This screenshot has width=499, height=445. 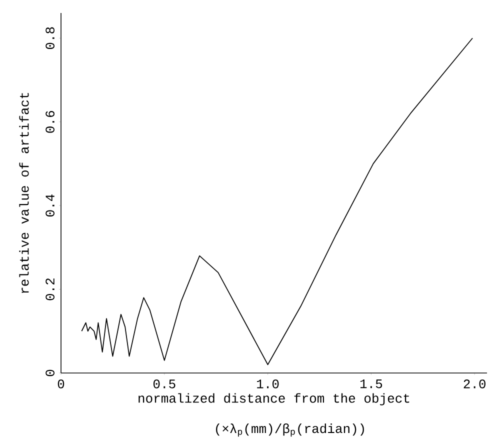 What do you see at coordinates (61, 384) in the screenshot?
I see `x-tick-label: 0` at bounding box center [61, 384].